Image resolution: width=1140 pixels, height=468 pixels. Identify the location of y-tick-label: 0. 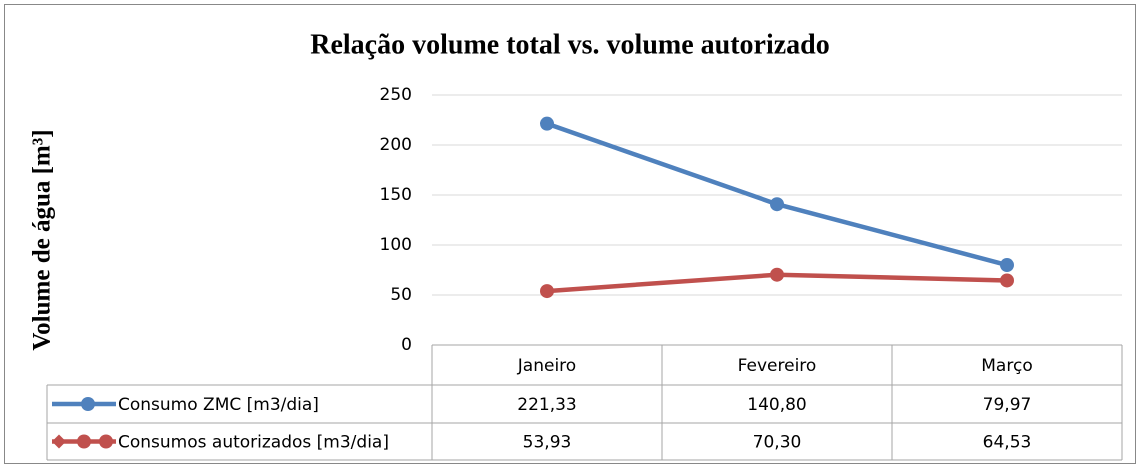
(406, 345).